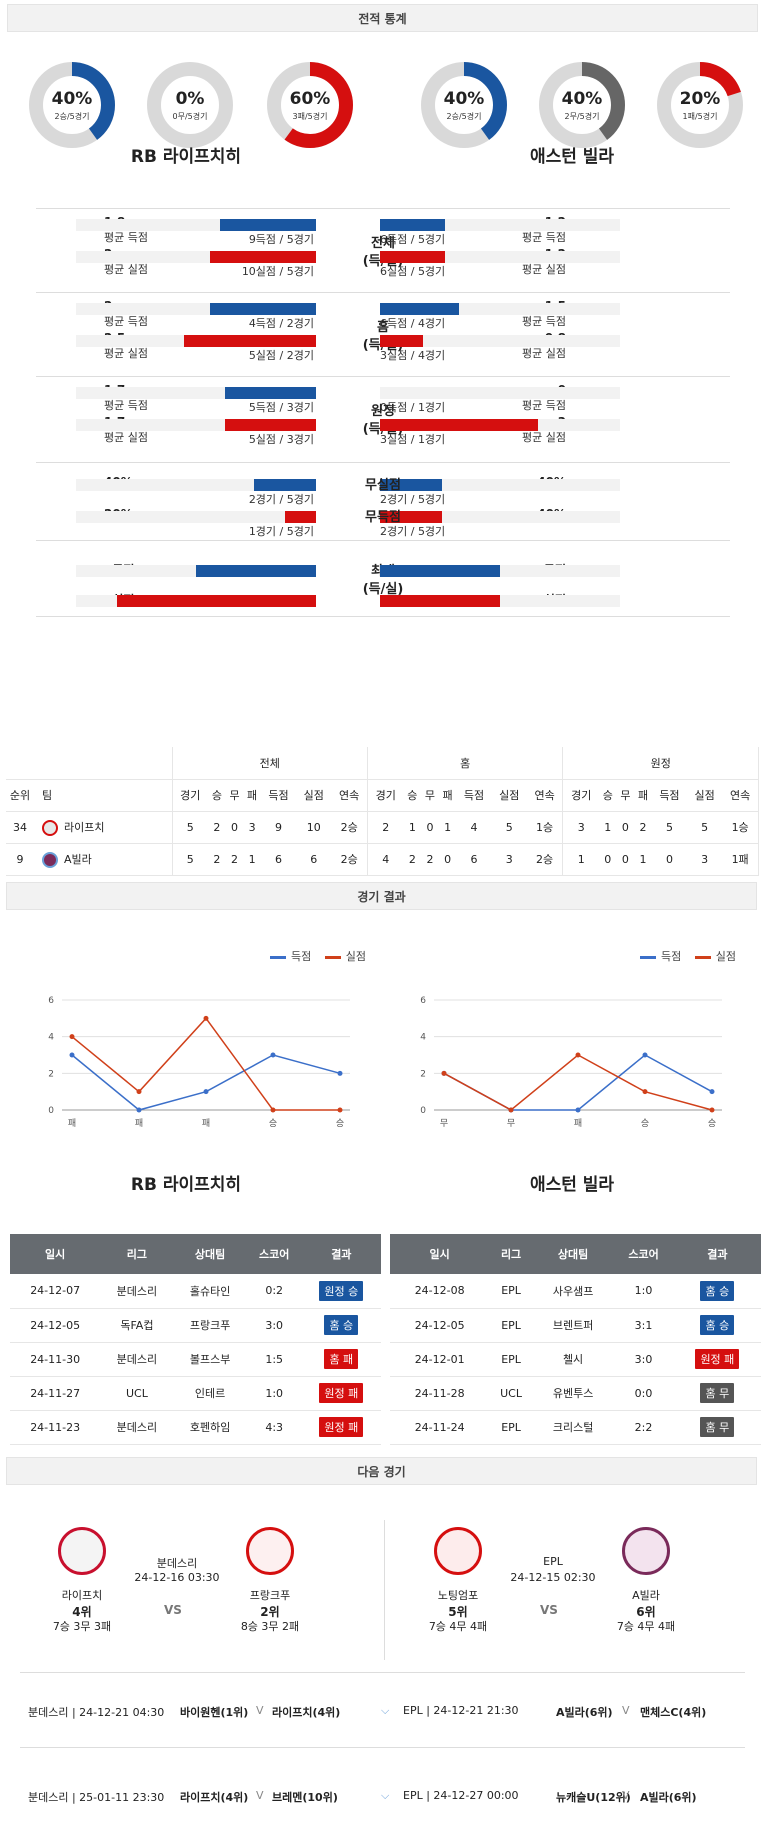 The width and height of the screenshot is (765, 1831). Describe the element at coordinates (668, 1797) in the screenshot. I see `fixture-team2: A빌라(6위)` at that location.